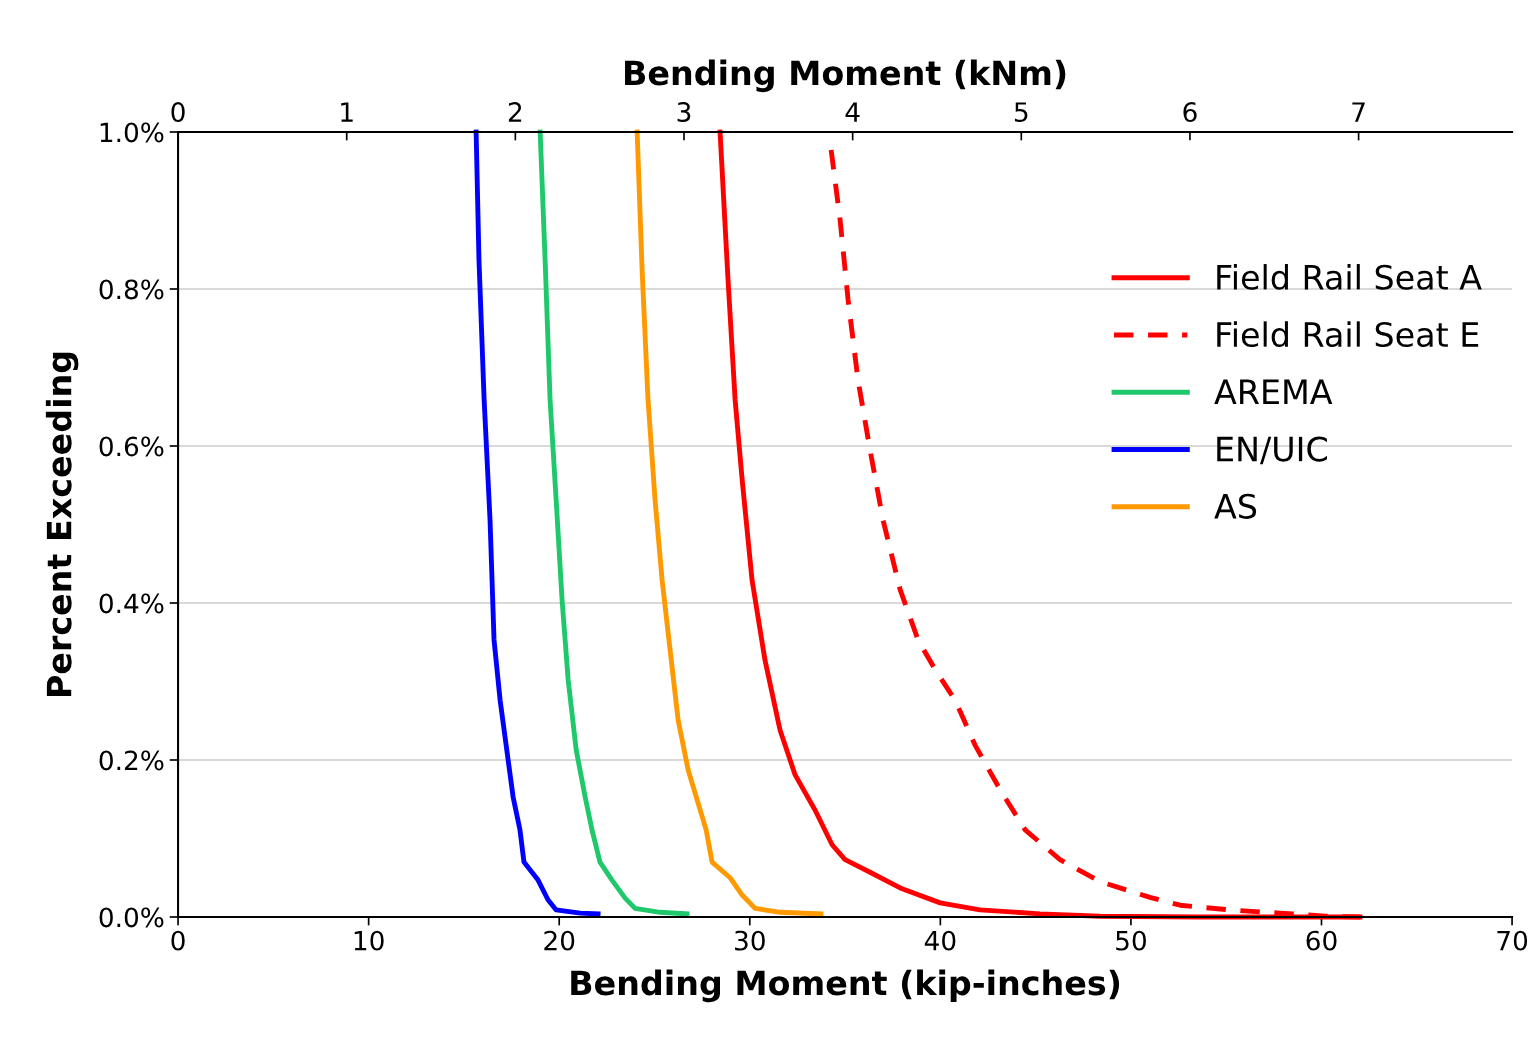 Image resolution: width=1539 pixels, height=1051 pixels. Describe the element at coordinates (1021, 112) in the screenshot. I see `x2-tick-label: 5` at that location.